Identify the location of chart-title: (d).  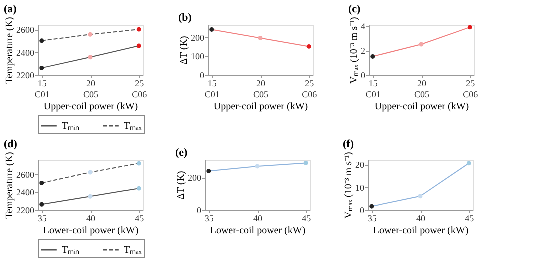
(11, 144).